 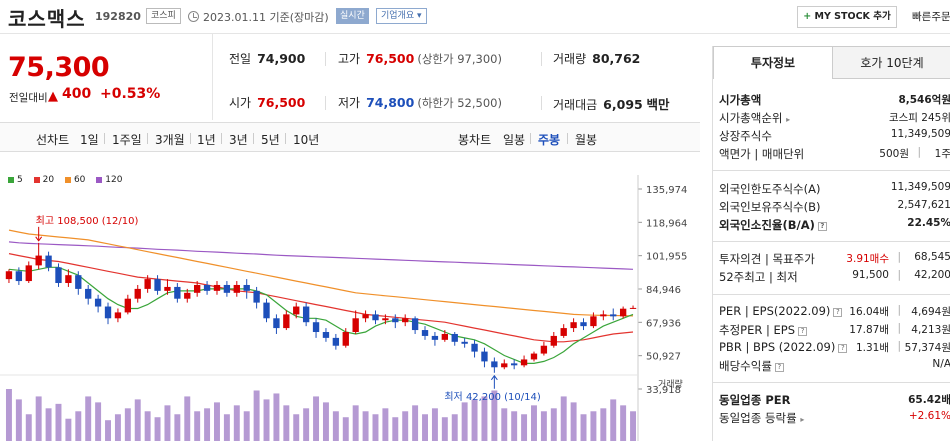 I want to click on low-price: 저가 74,800 (하한가 52,500), so click(x=420, y=108).